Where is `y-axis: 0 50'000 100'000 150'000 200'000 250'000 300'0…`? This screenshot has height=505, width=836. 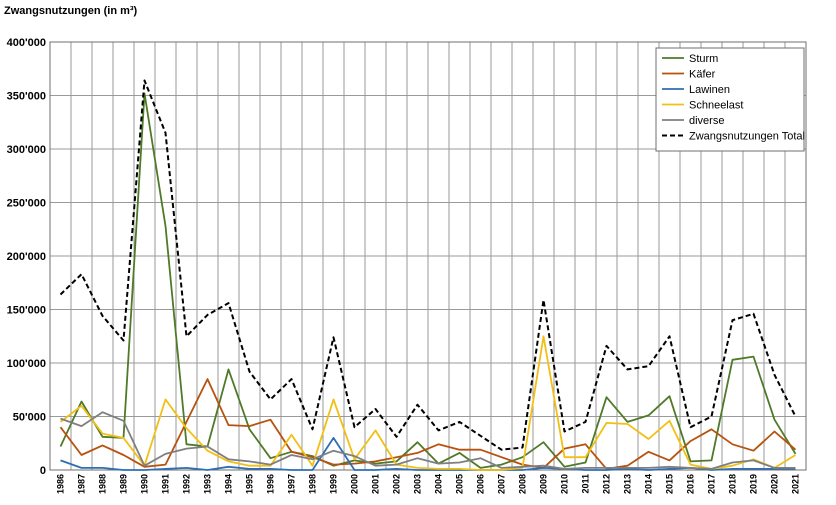
y-axis: 0 50'000 100'000 150'000 200'000 250'000 300'0… is located at coordinates (26, 257).